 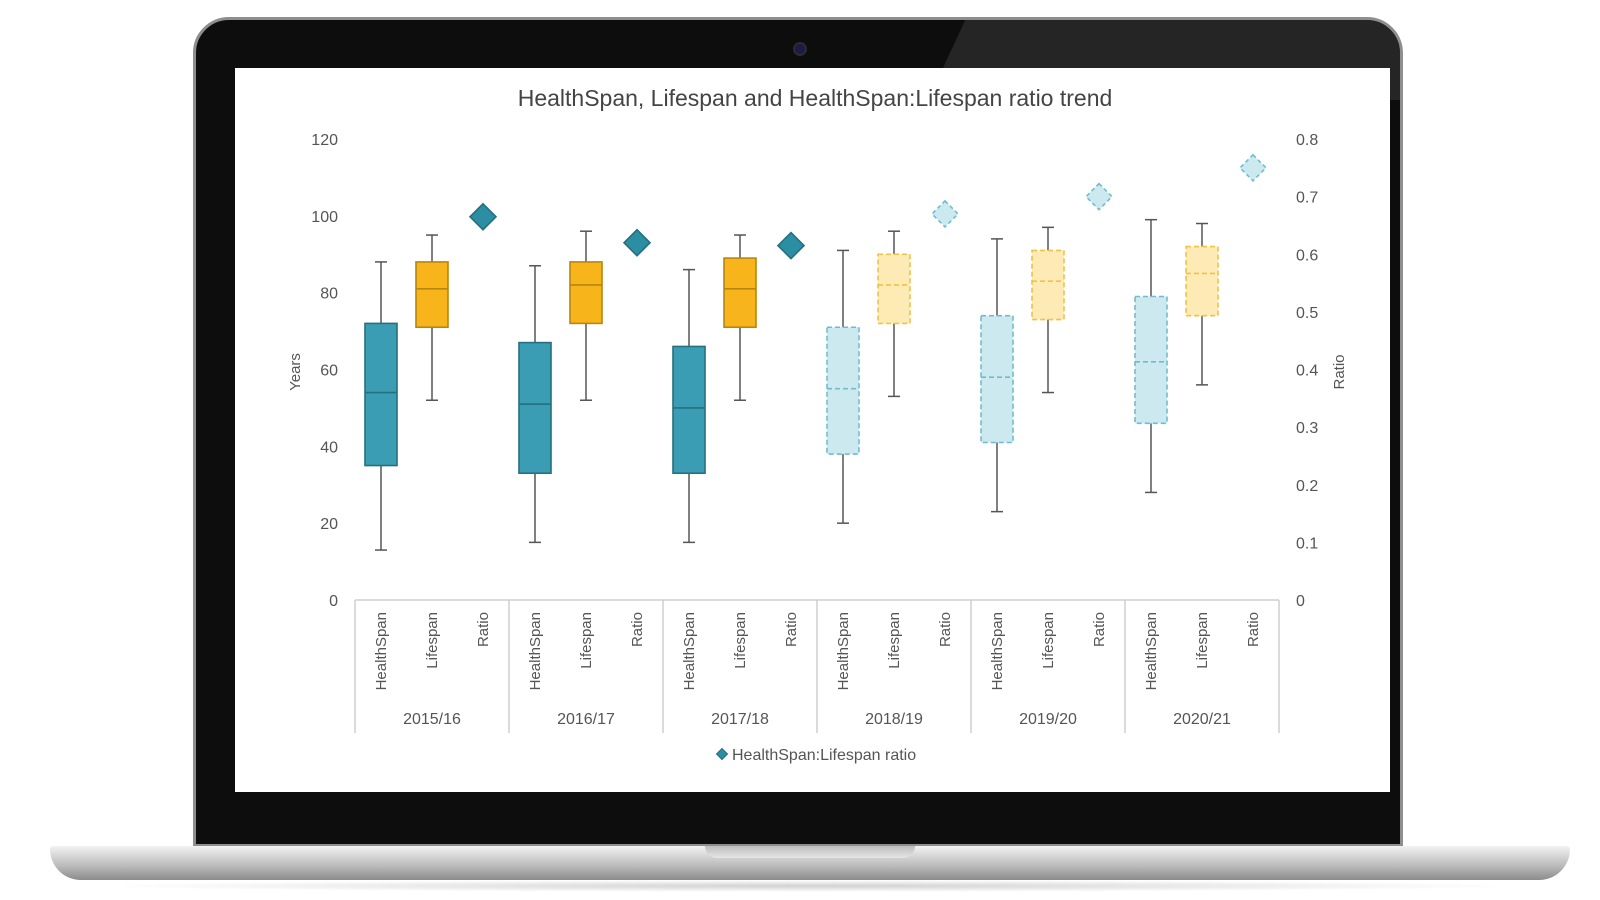 What do you see at coordinates (1307, 140) in the screenshot?
I see `y2-tick-label: 0.8` at bounding box center [1307, 140].